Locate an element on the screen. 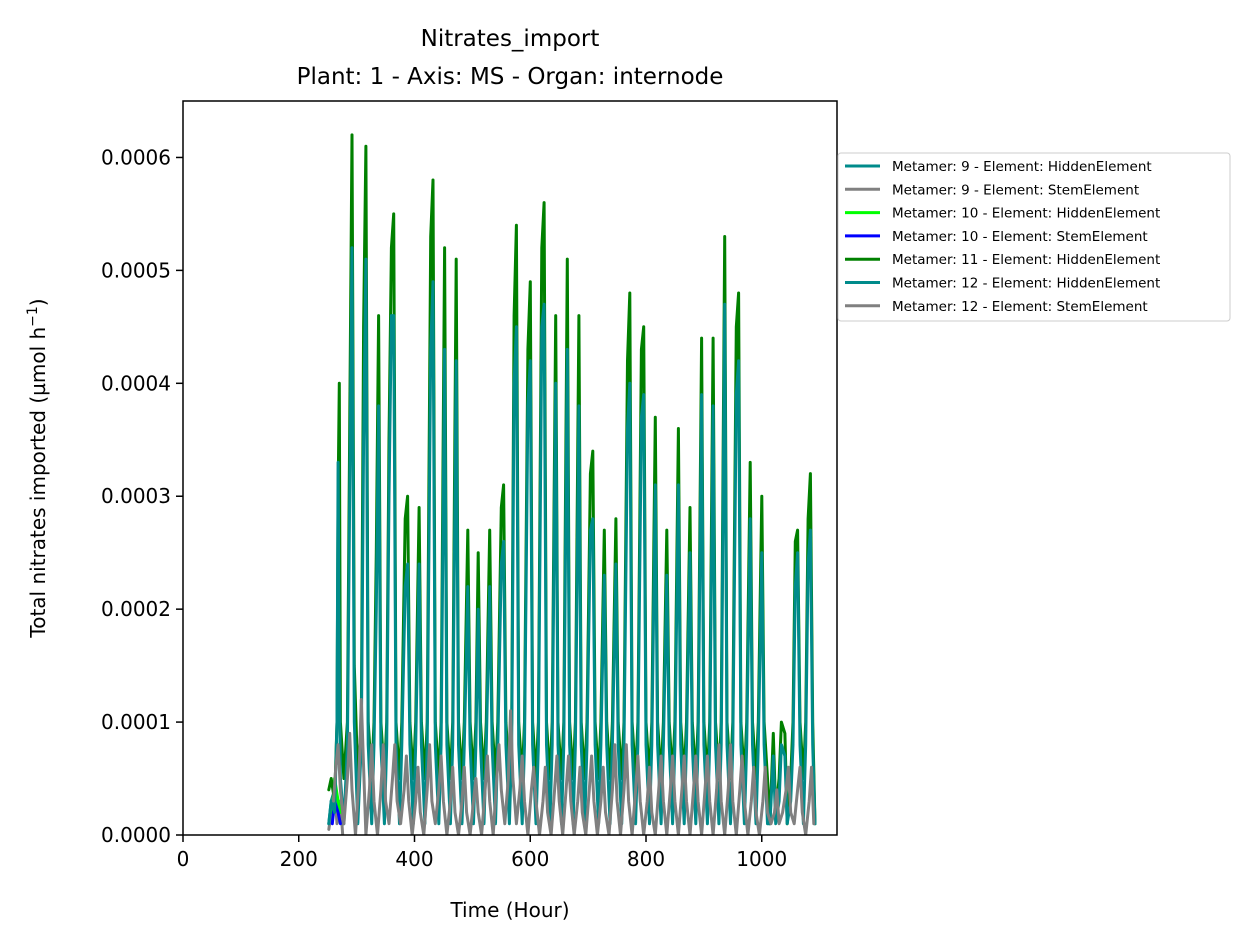 The image size is (1249, 943). y-axis-label-superscript: −1 is located at coordinates (33, 316).